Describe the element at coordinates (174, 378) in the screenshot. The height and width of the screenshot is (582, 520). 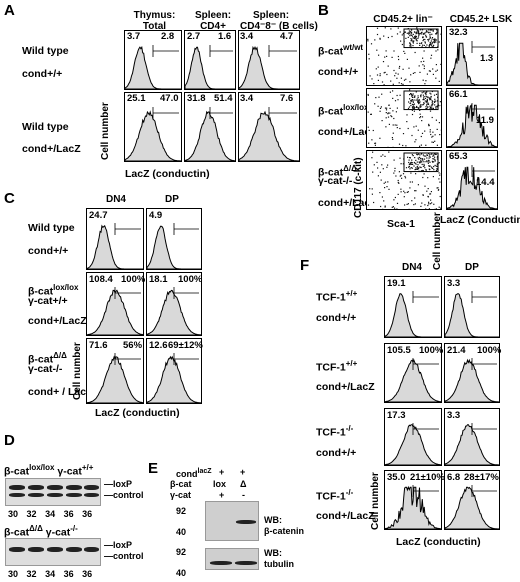
I see `panel-c-hist-r3c2-curve-svg` at that location.